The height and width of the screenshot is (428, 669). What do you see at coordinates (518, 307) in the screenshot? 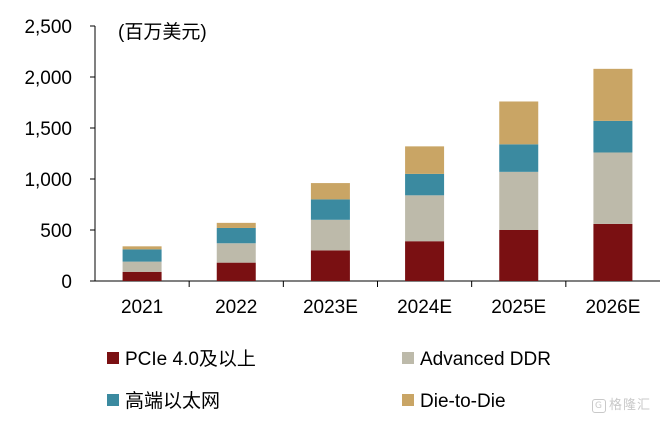
I see `x-tick-label: 2025E` at bounding box center [518, 307].